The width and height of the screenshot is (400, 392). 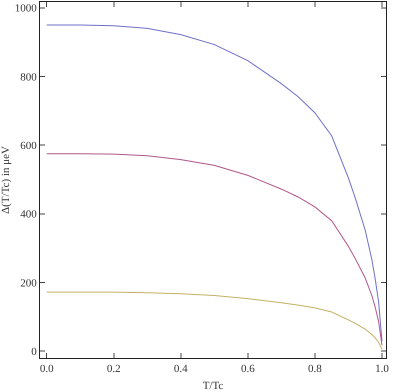 I want to click on x-tick-label: 1.0, so click(x=382, y=369).